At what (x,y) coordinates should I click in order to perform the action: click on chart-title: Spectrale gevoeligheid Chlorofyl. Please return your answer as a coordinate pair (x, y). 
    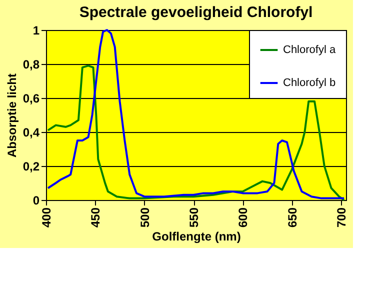
    Looking at the image, I should click on (196, 12).